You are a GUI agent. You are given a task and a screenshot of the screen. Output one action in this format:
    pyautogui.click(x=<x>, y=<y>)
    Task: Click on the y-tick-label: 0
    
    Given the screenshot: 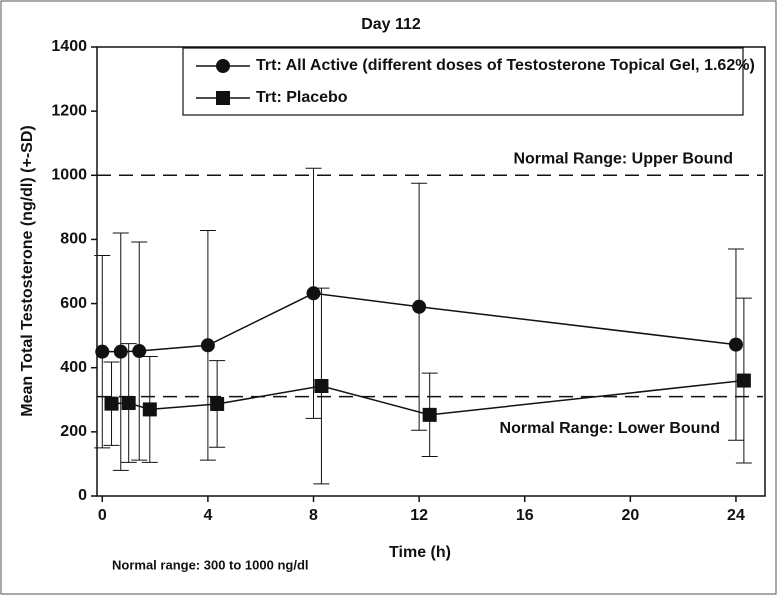 What is the action you would take?
    pyautogui.click(x=82, y=495)
    